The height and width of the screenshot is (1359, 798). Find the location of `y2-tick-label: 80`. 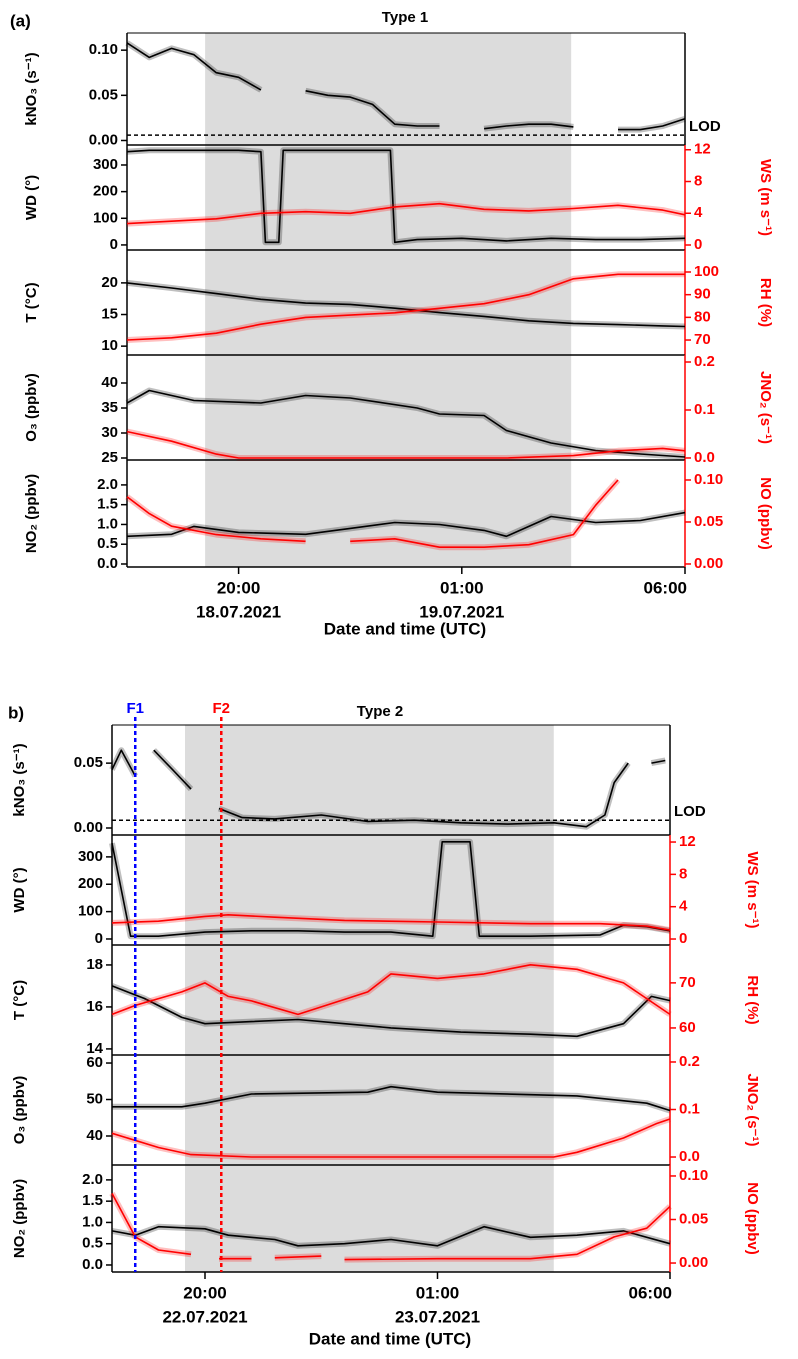

y2-tick-label: 80 is located at coordinates (702, 316).